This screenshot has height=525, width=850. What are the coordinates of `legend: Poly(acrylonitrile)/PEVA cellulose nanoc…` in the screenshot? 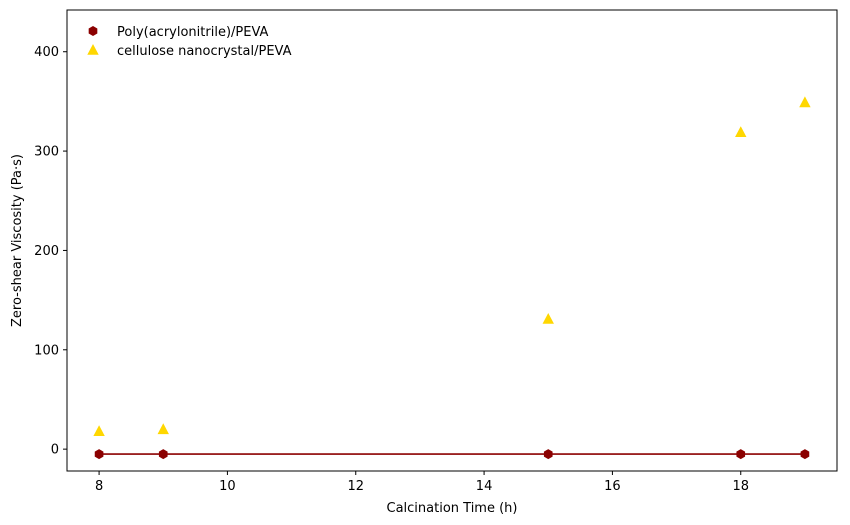 It's located at (189, 42).